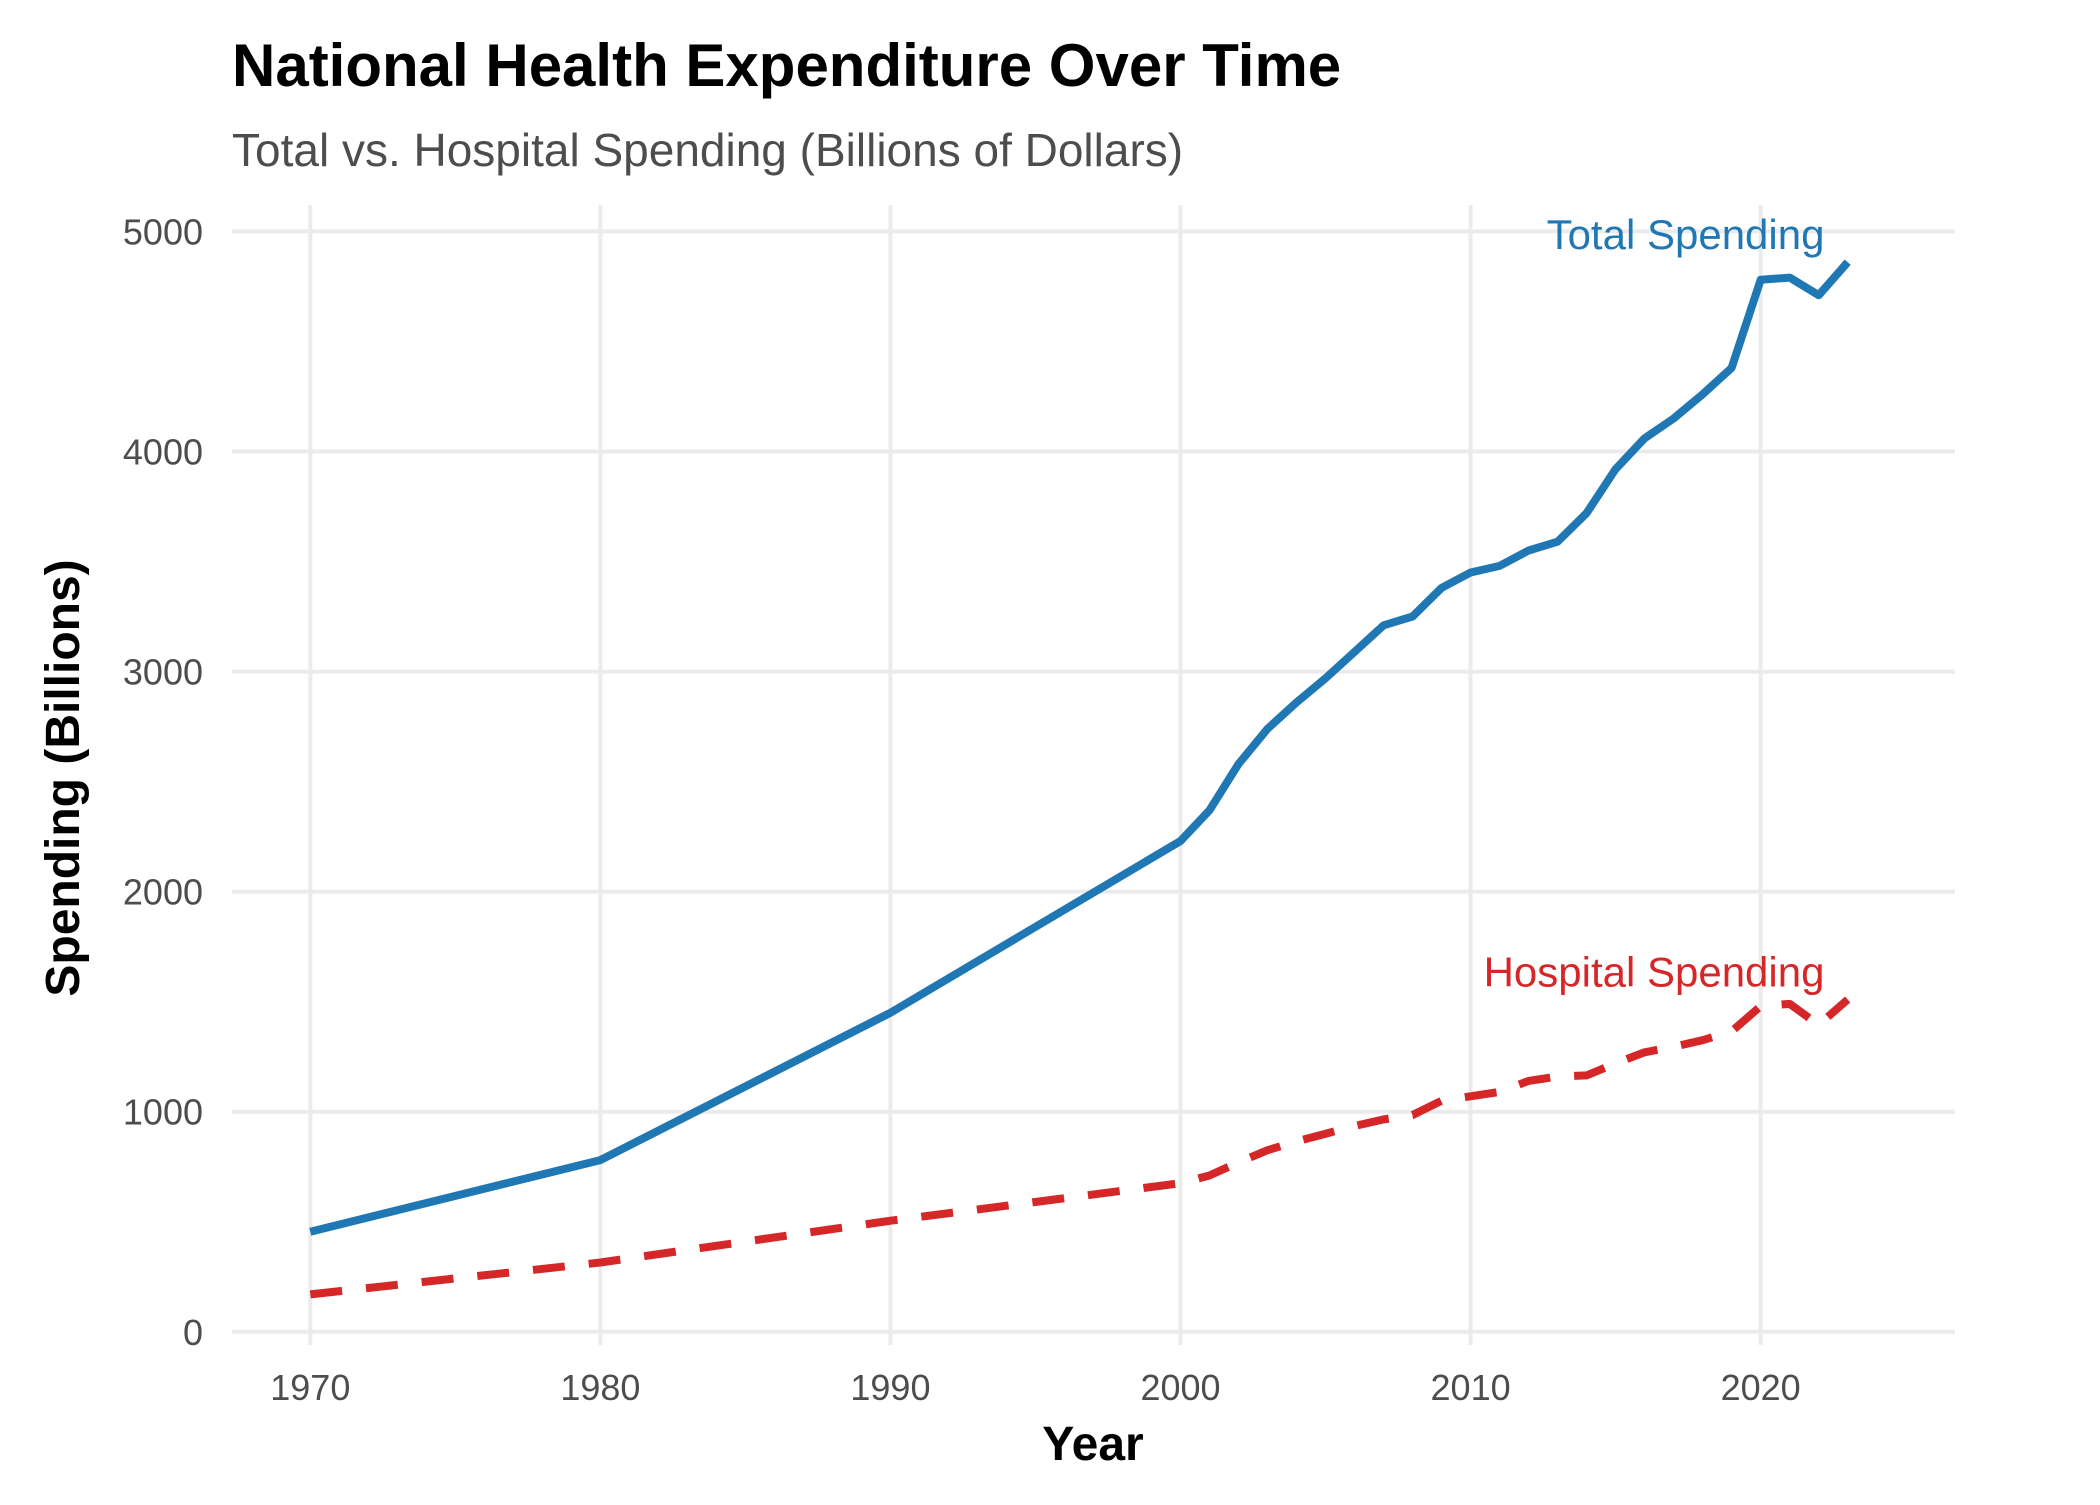 This screenshot has height=1505, width=2100. Describe the element at coordinates (890, 1387) in the screenshot. I see `x-tick-label: 1990` at that location.